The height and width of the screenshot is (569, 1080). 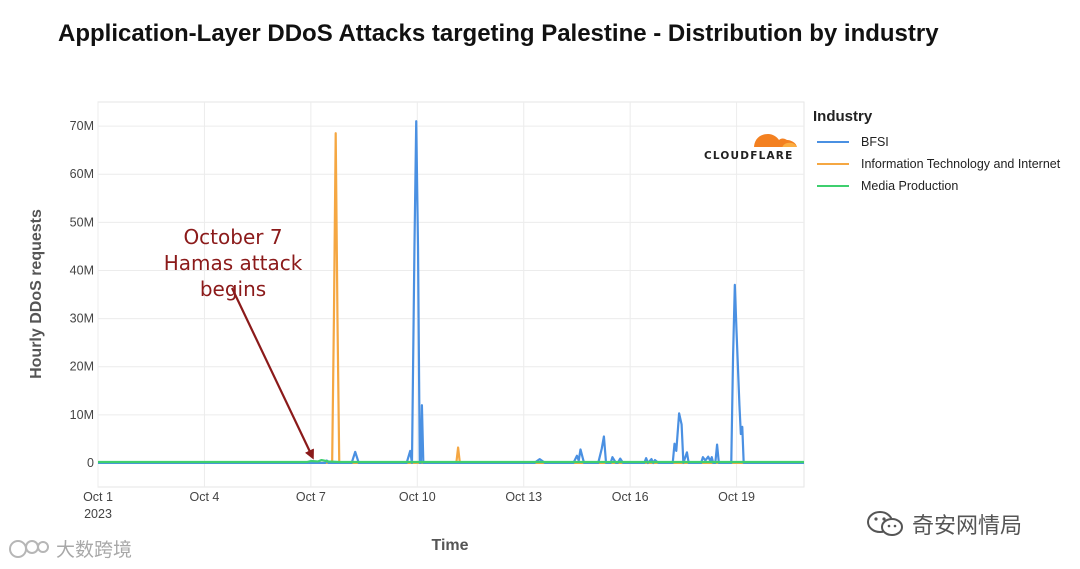 I want to click on legend-label-media: Media Production, so click(x=910, y=186).